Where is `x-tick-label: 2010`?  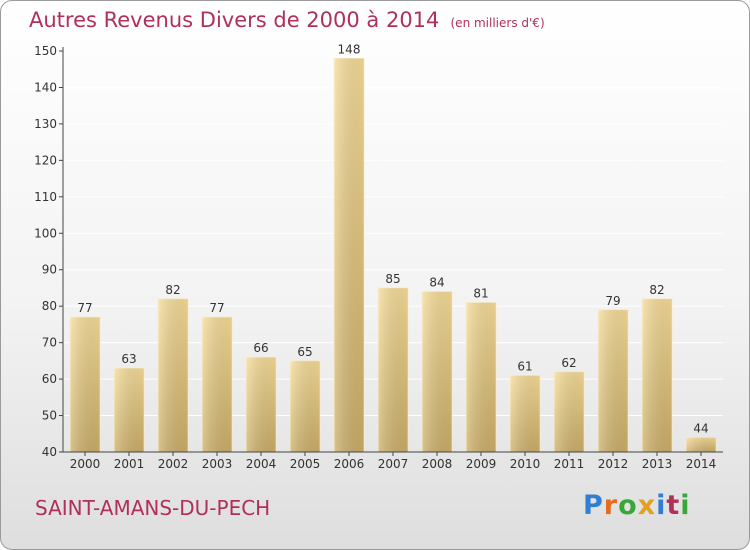
x-tick-label: 2010 is located at coordinates (525, 464).